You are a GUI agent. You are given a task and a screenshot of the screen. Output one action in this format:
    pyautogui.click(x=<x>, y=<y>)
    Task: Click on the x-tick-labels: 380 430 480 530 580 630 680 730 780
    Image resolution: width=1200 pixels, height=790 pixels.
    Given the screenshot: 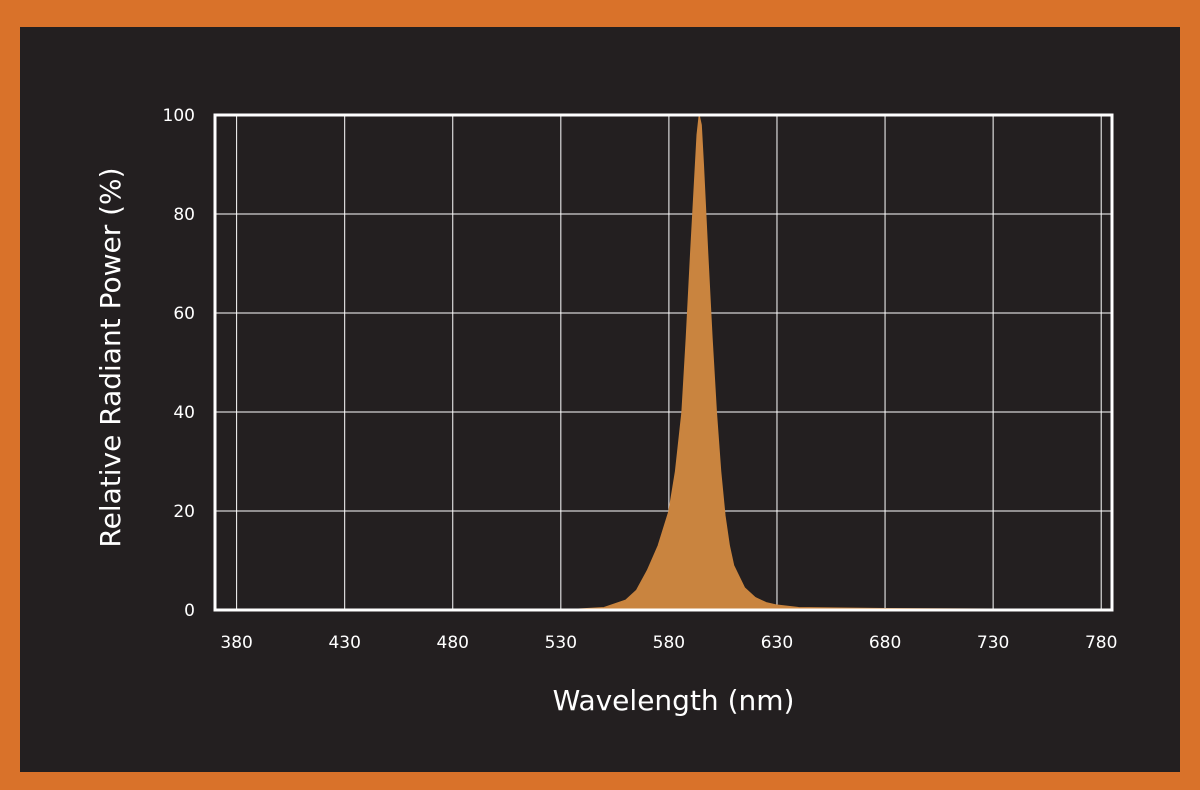 What is the action you would take?
    pyautogui.click(x=668, y=643)
    